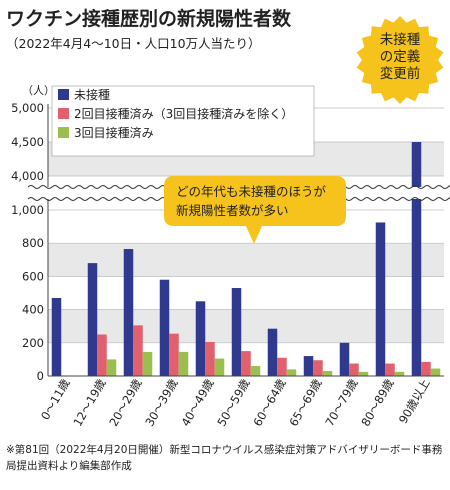 The width and height of the screenshot is (450, 490). Describe the element at coordinates (341, 402) in the screenshot. I see `x-tick-label: 70～79歳` at that location.